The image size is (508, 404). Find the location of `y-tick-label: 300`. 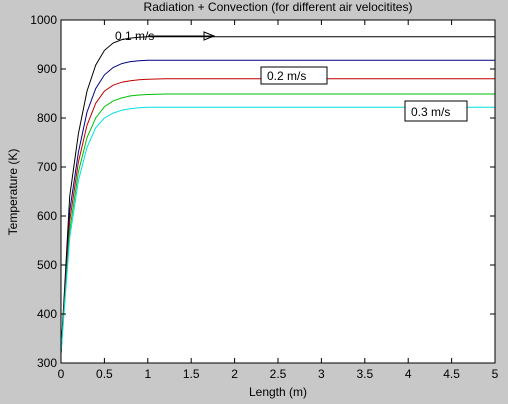

y-tick-label: 300 is located at coordinates (47, 363).